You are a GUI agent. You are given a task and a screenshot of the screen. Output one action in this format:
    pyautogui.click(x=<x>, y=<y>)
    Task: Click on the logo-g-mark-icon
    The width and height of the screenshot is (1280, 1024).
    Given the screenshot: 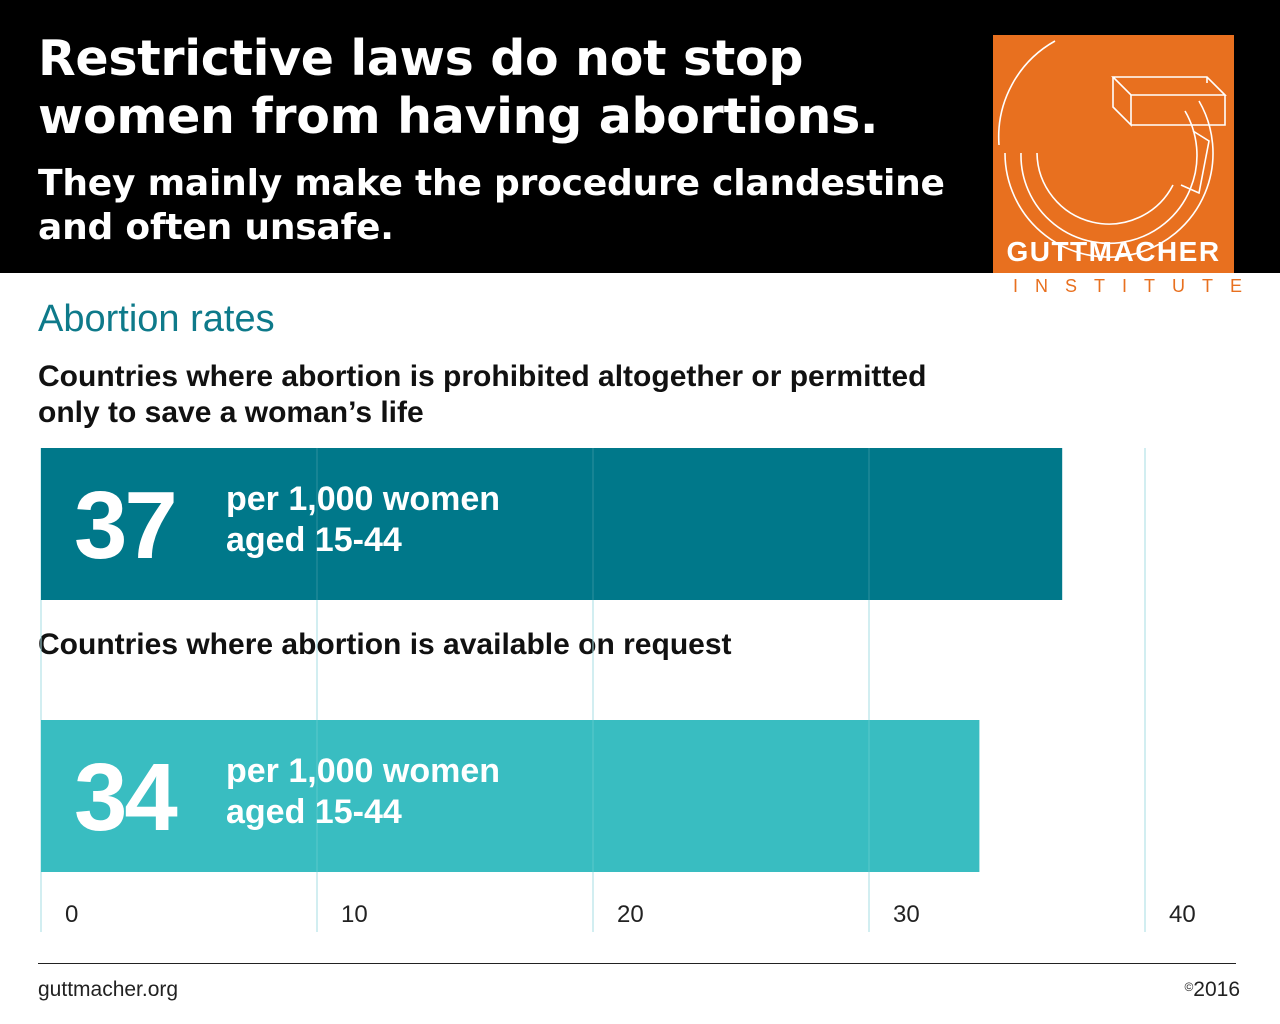 What is the action you would take?
    pyautogui.click(x=1112, y=149)
    